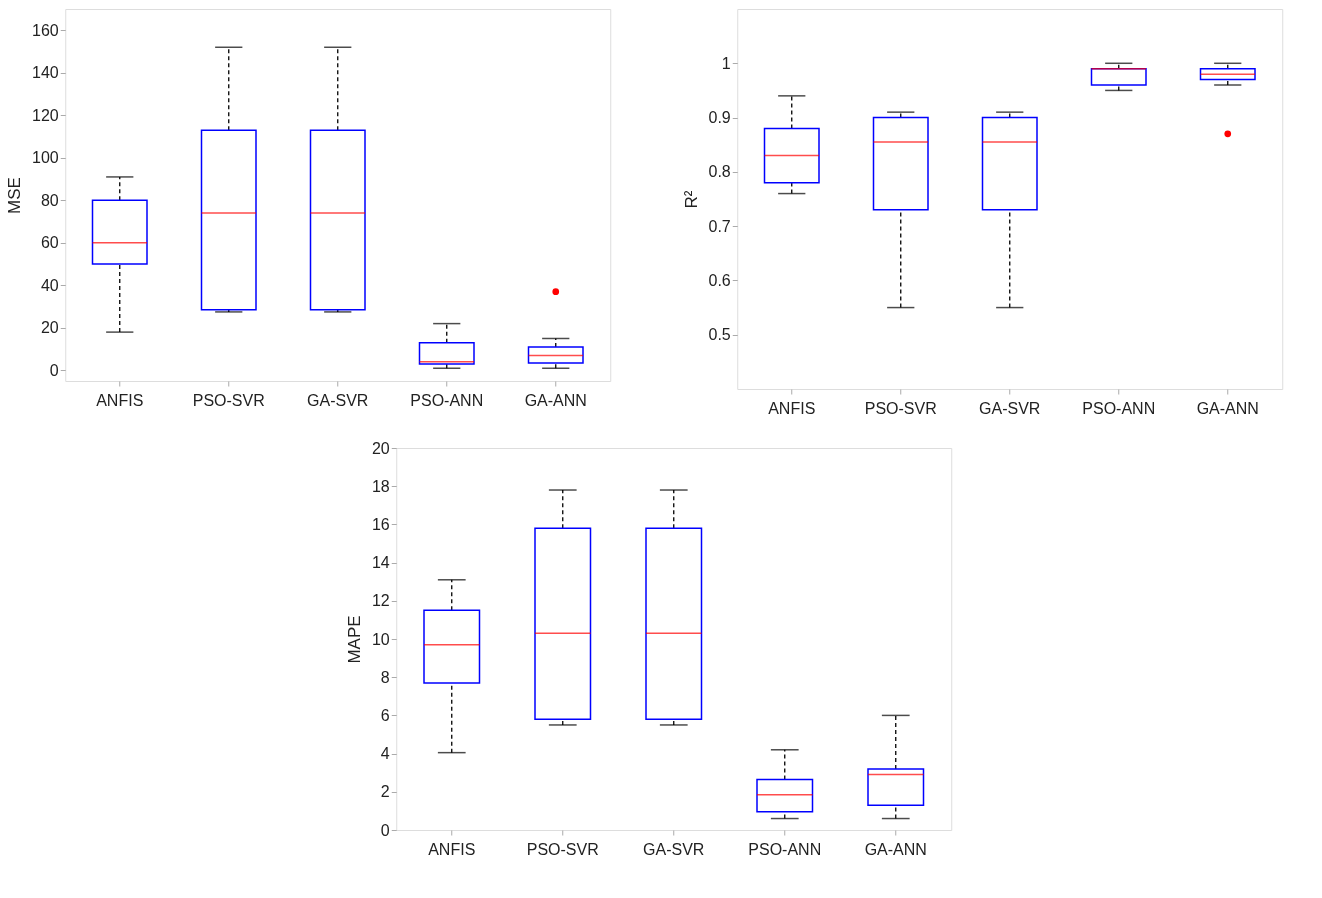  What do you see at coordinates (385, 715) in the screenshot?
I see `y-tick-label: 6` at bounding box center [385, 715].